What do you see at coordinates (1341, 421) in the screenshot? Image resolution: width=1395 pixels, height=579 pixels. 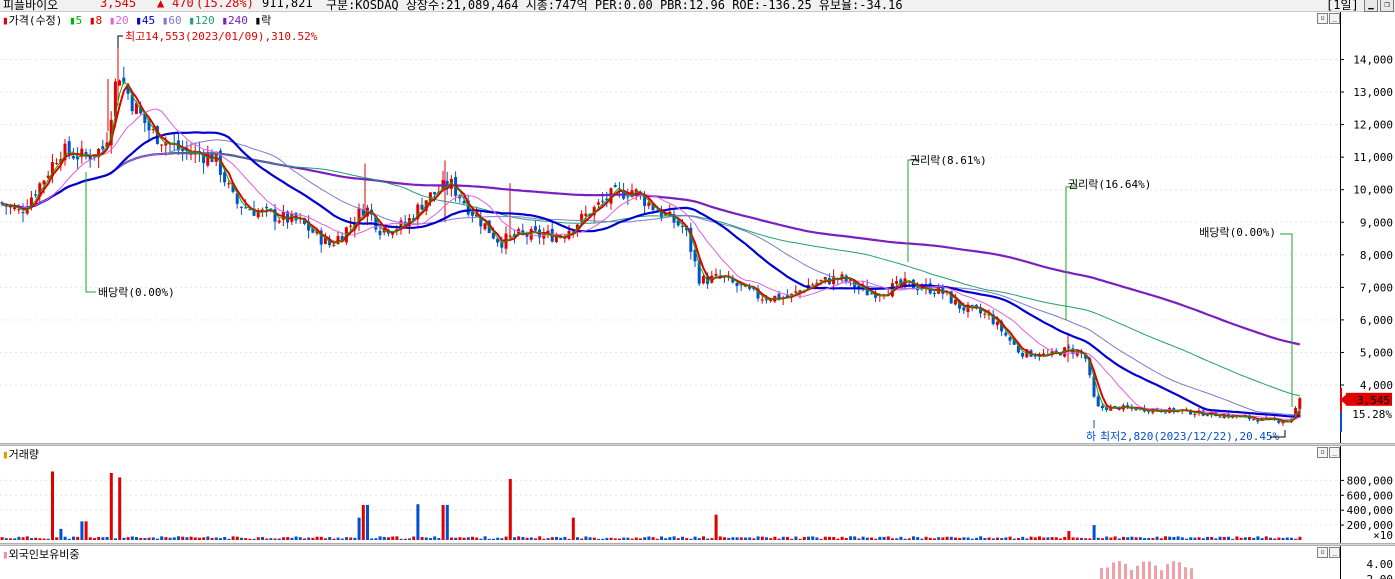 I see `volume-bar-marker` at bounding box center [1341, 421].